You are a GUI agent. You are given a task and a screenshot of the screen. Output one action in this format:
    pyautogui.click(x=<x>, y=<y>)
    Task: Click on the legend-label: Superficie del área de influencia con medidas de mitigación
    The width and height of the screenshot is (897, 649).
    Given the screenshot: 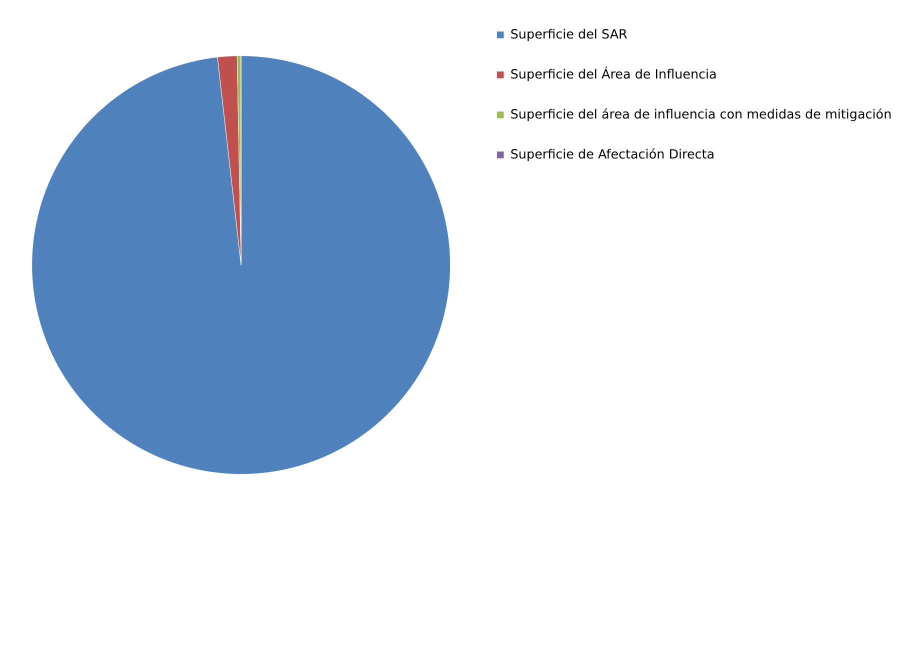 What is the action you would take?
    pyautogui.click(x=701, y=115)
    